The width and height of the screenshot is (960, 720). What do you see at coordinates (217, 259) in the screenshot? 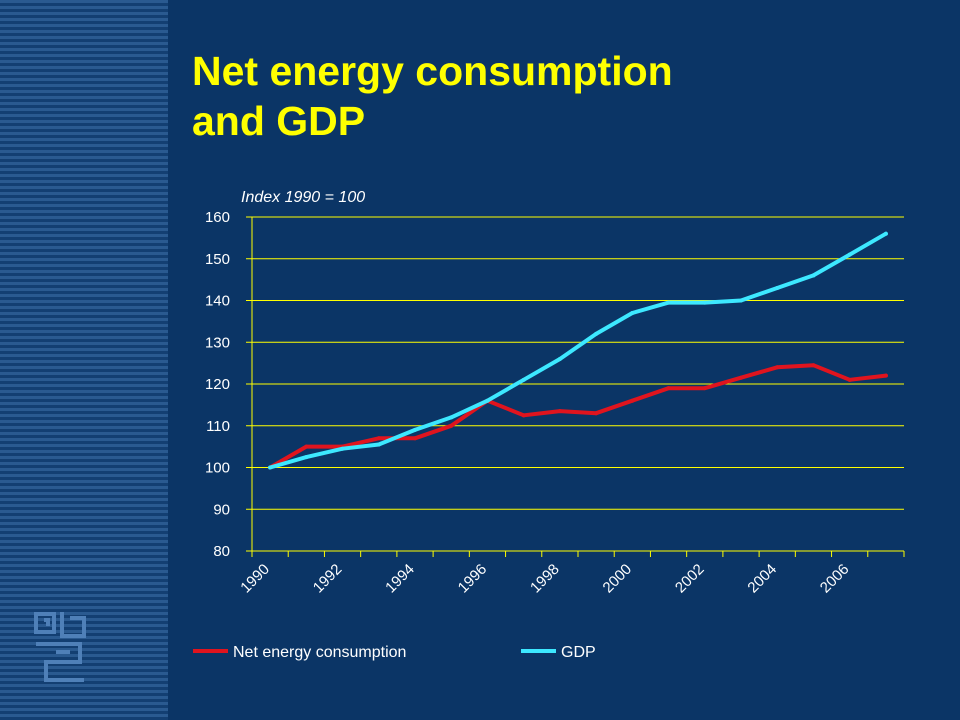
I see `y-tick-label: 150` at bounding box center [217, 259].